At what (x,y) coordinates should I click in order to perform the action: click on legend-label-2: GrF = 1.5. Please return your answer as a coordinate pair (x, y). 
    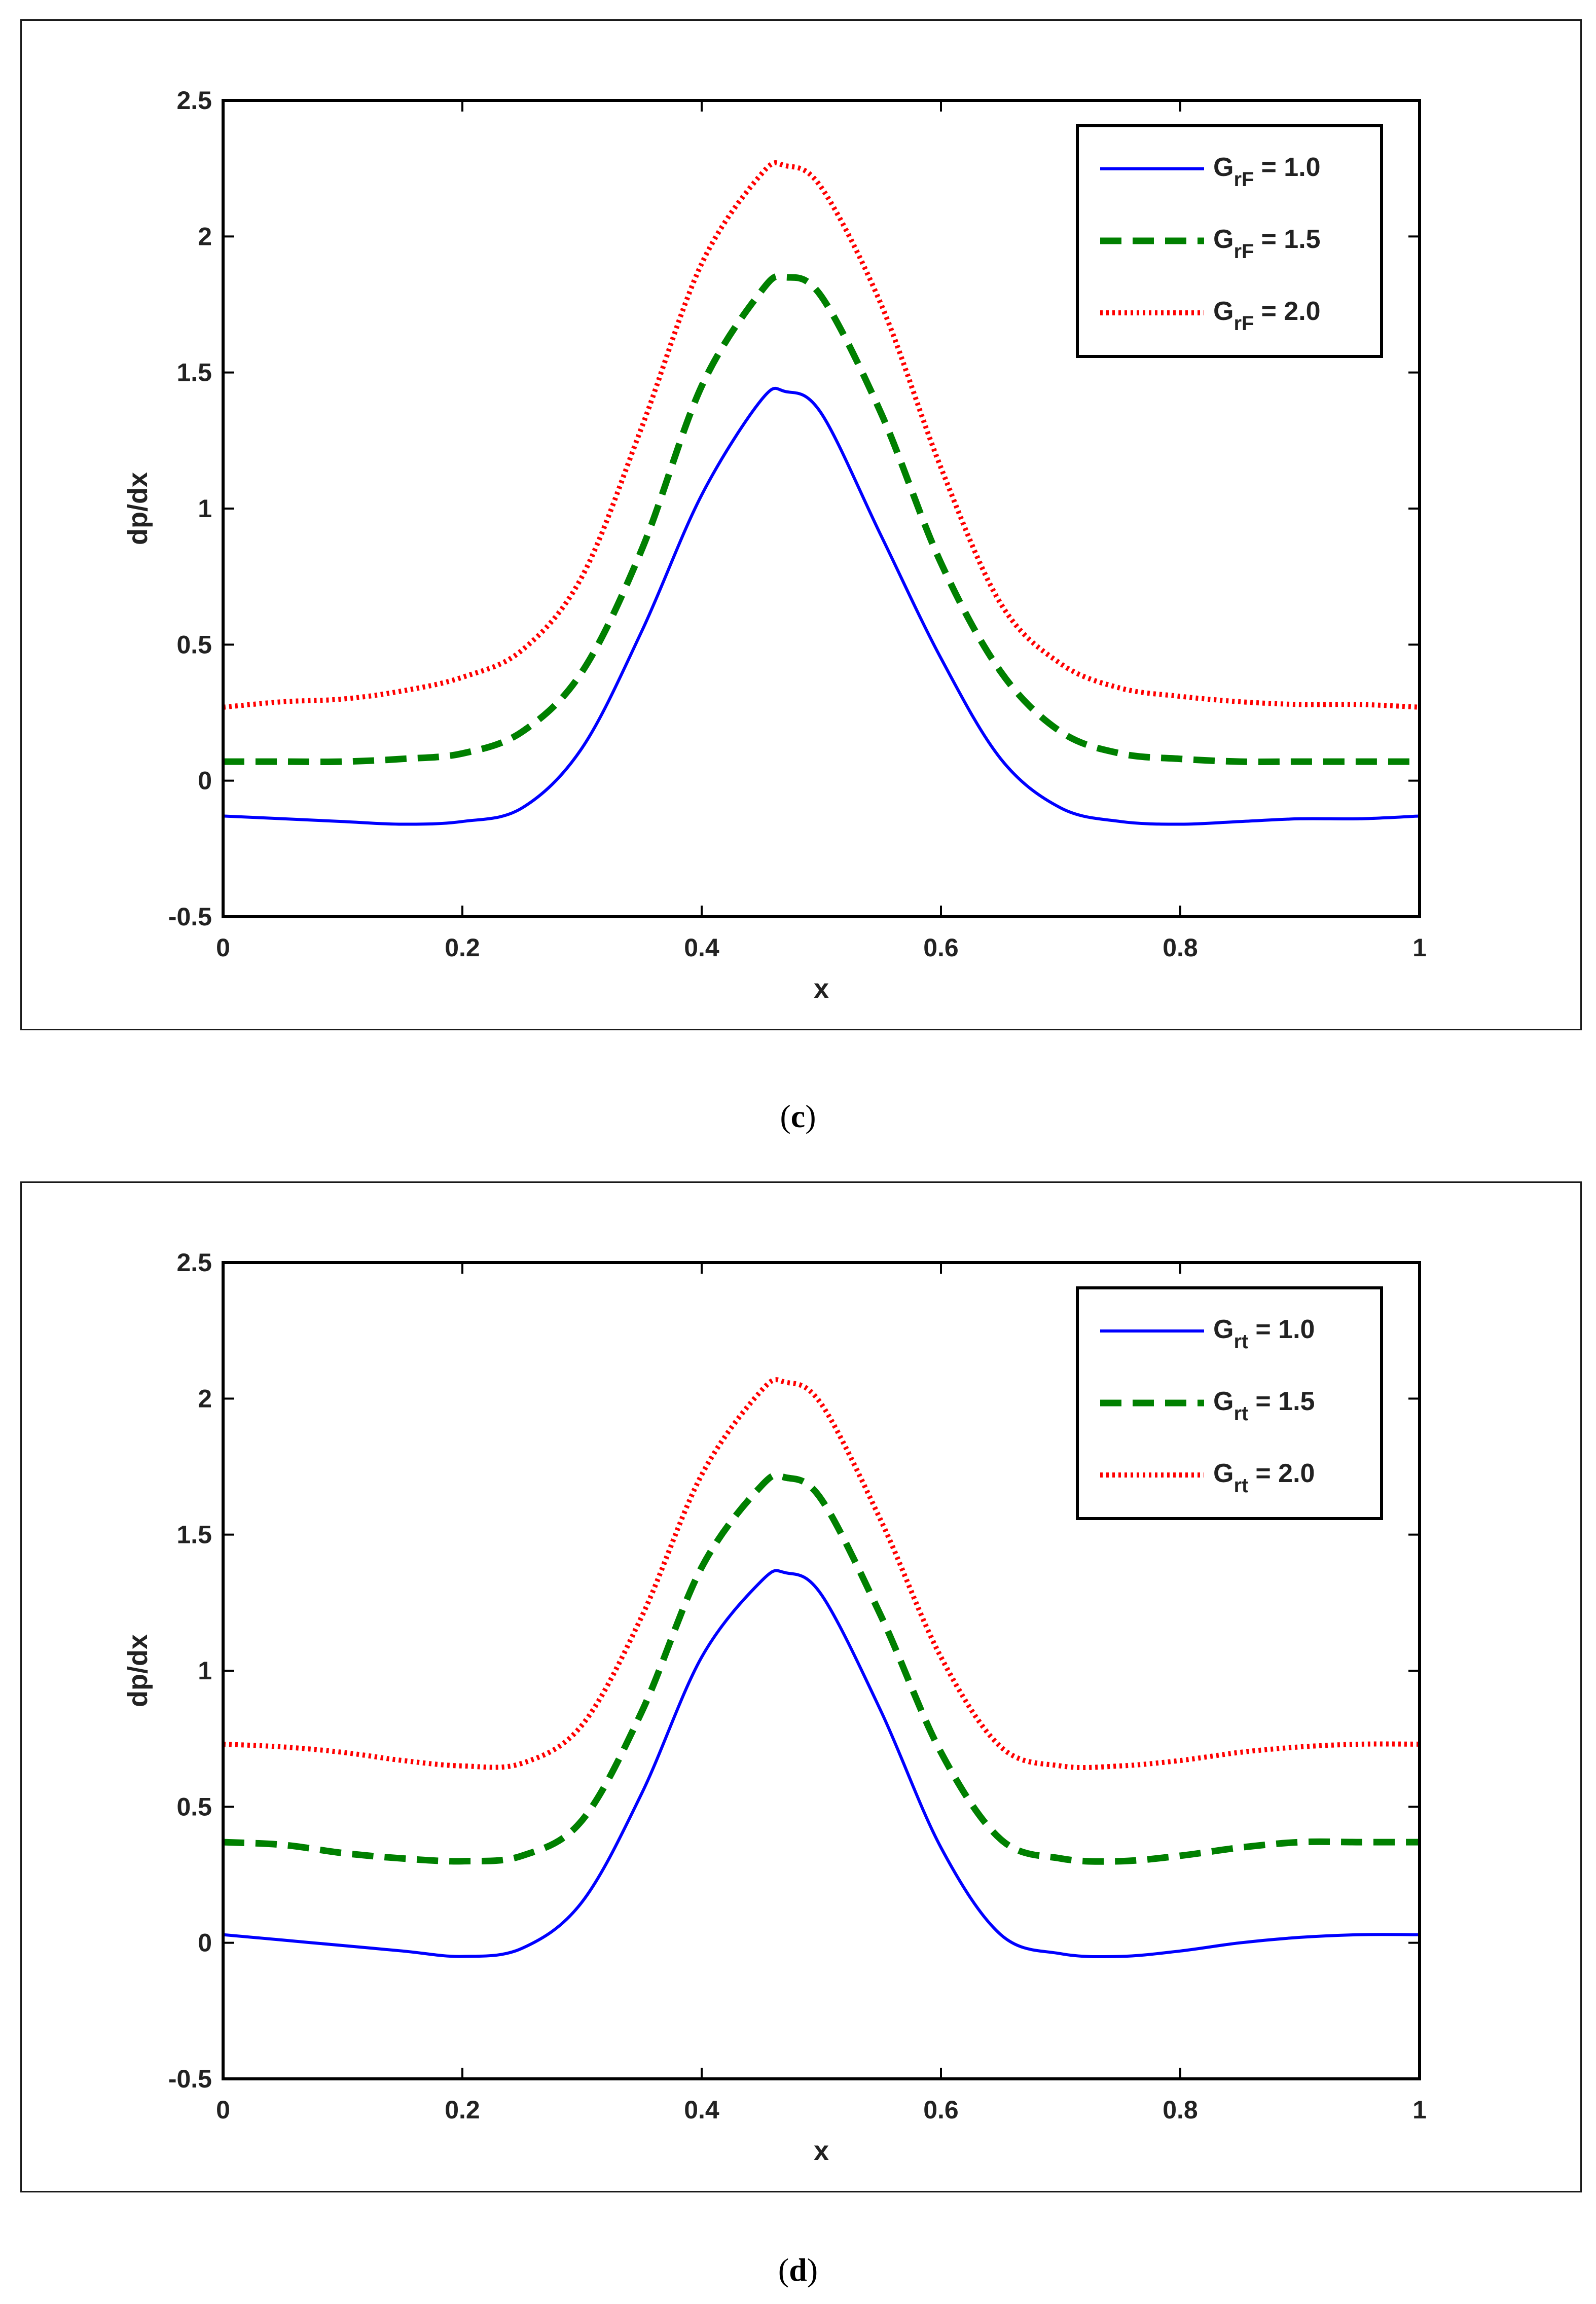
    Looking at the image, I should click on (1267, 244).